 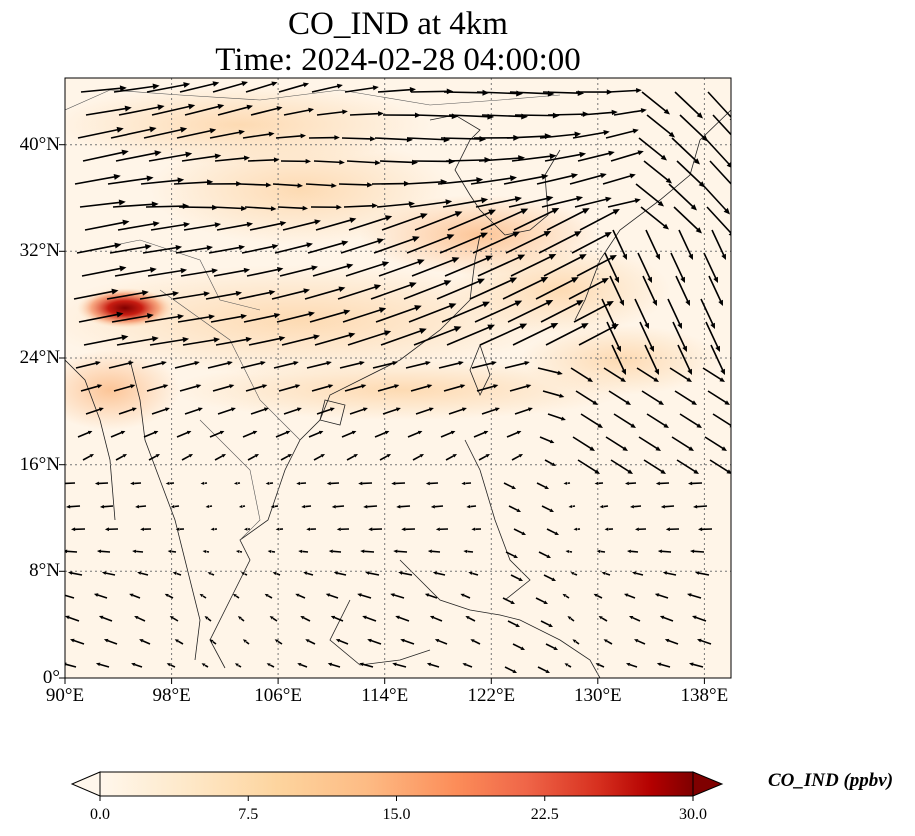 I want to click on lat-label-16n: 16°N, so click(x=39, y=464).